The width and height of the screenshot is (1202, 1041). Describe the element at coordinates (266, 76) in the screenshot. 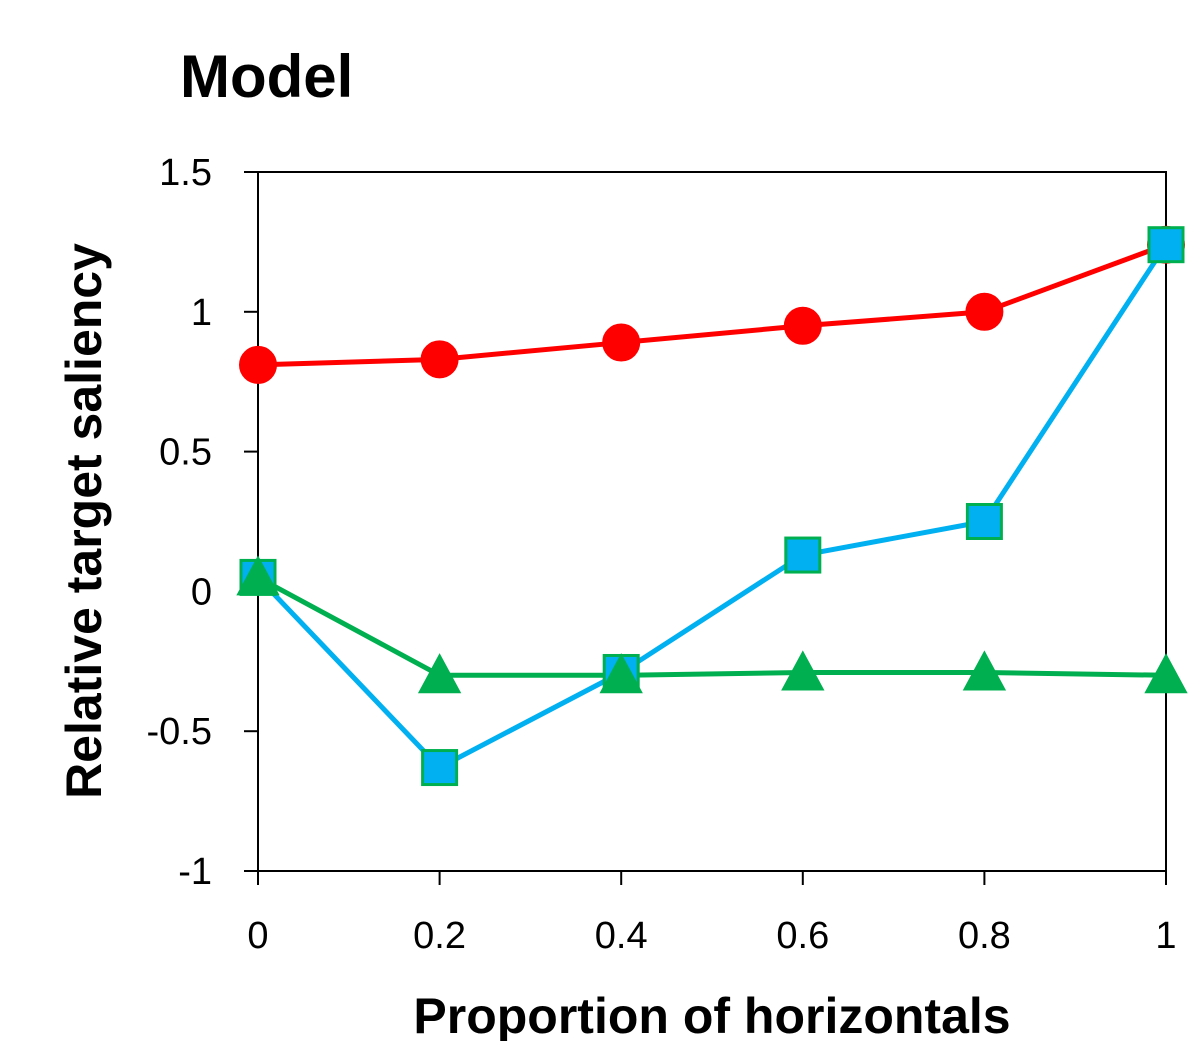

I see `chart-title: Model` at that location.